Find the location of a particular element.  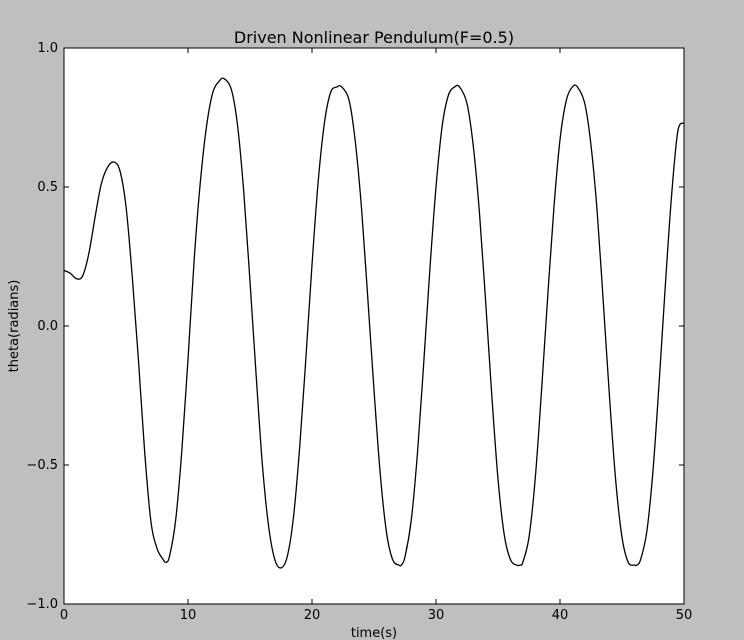

y-tick-label: −0.5 is located at coordinates (42, 465).